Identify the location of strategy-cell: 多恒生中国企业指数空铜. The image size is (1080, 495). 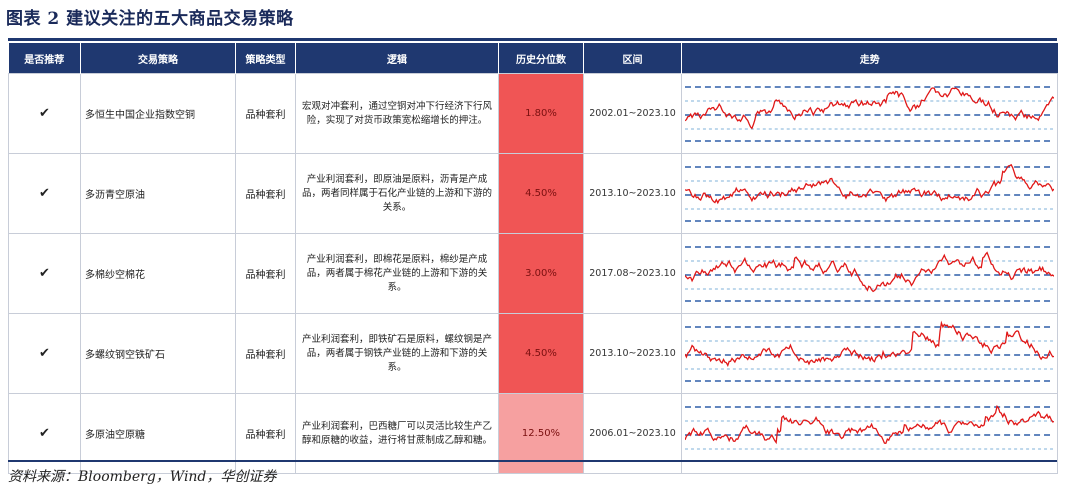
(158, 113).